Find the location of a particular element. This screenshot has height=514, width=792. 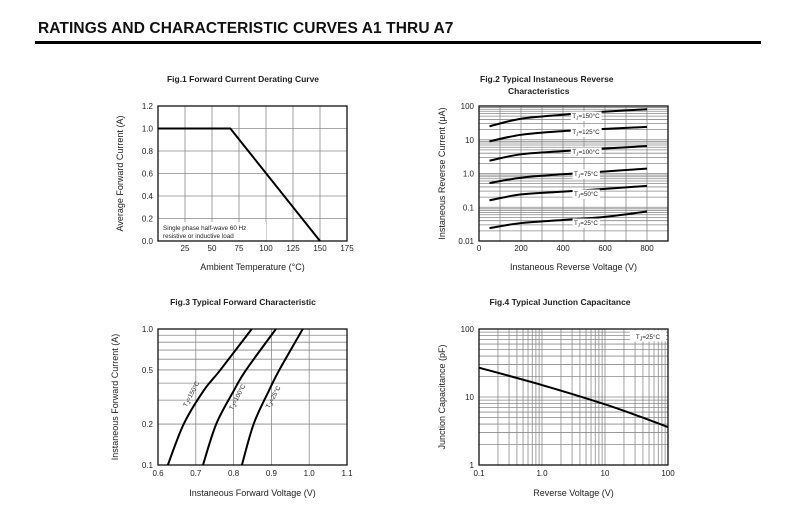

curve-label: TJ=25°C is located at coordinates (648, 338).